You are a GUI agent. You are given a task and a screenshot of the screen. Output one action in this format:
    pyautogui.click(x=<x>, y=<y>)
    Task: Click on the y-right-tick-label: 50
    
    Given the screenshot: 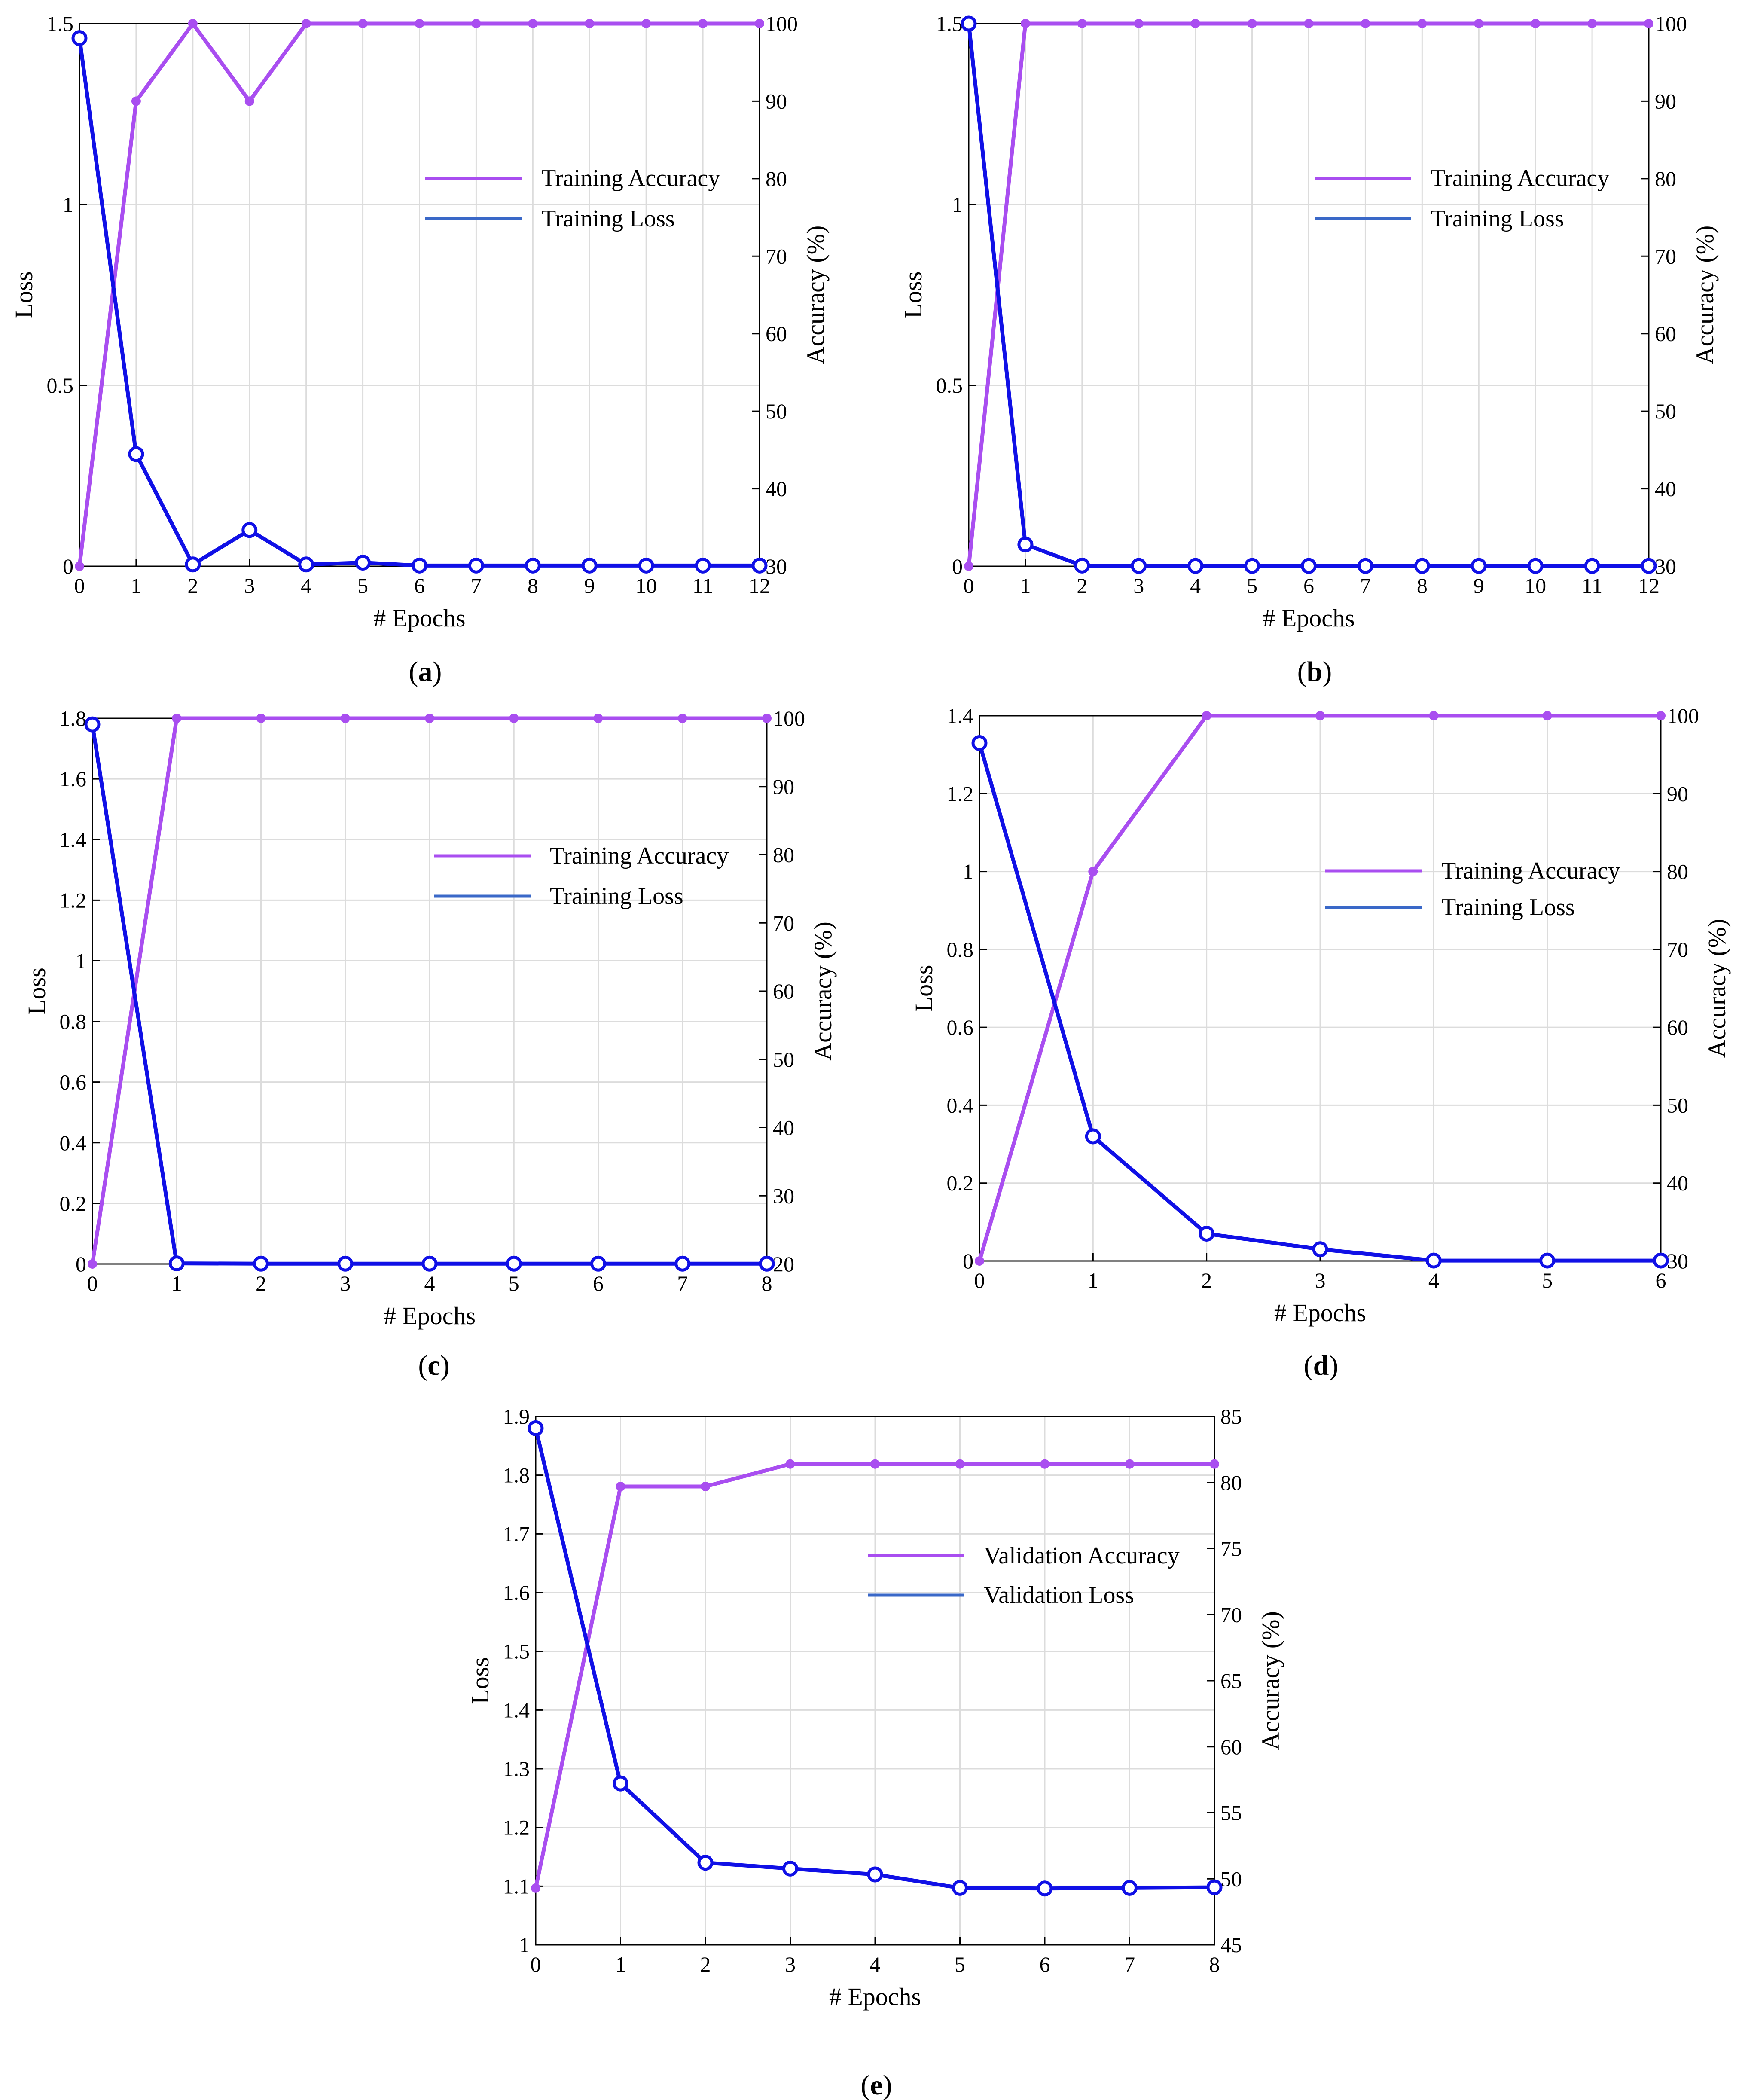 What is the action you would take?
    pyautogui.click(x=1665, y=411)
    